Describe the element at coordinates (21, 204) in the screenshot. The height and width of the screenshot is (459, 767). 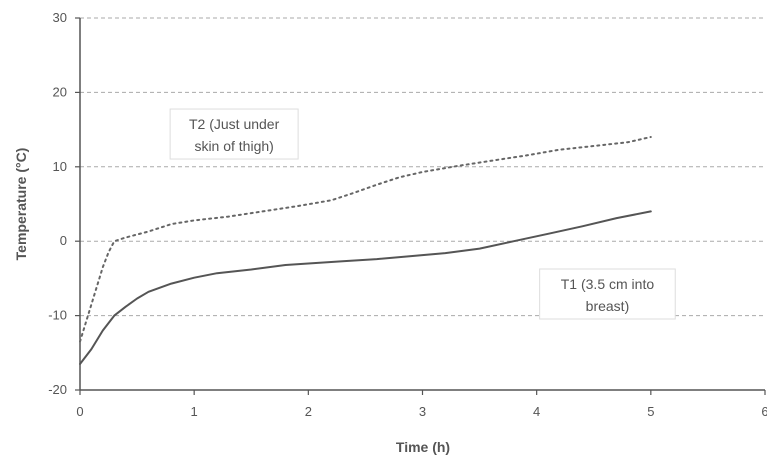
I see `y-axis-title: Temperature (°C)` at that location.